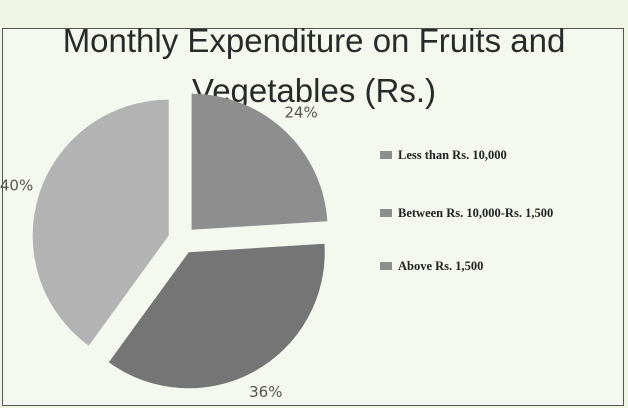 Image resolution: width=628 pixels, height=408 pixels. Describe the element at coordinates (300, 113) in the screenshot. I see `data-label: 24%` at that location.